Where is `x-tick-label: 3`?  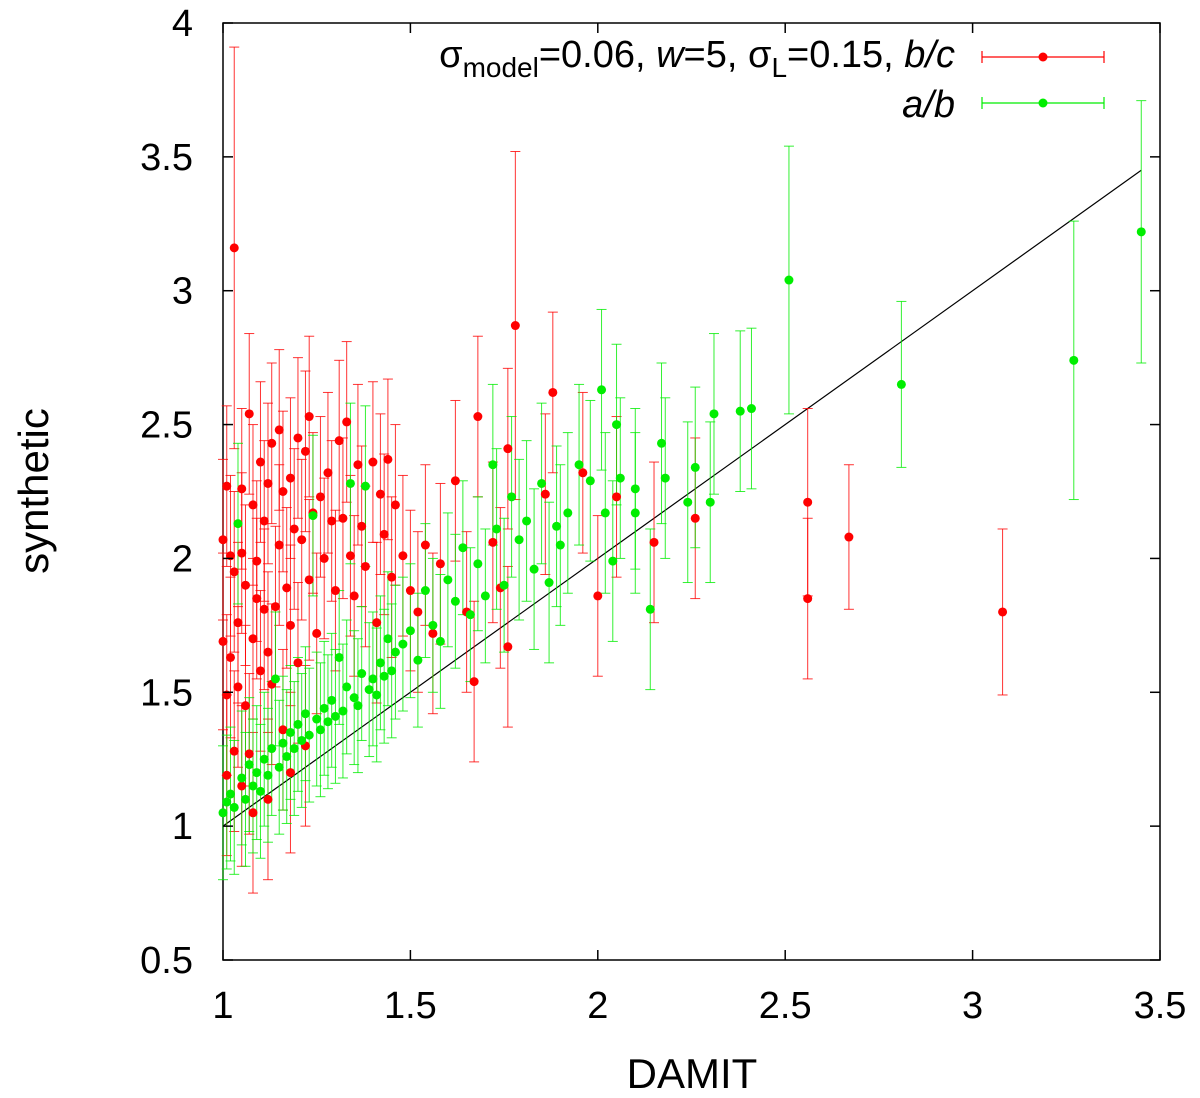
x-tick-label: 3 is located at coordinates (972, 1006).